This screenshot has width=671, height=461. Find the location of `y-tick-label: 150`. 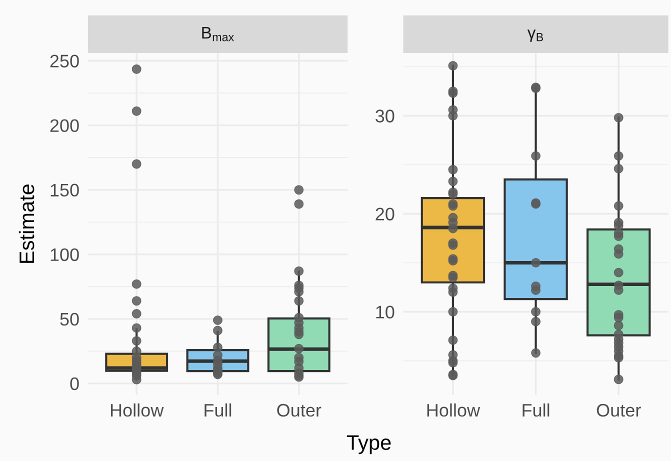

y-tick-label: 150 is located at coordinates (64, 190).